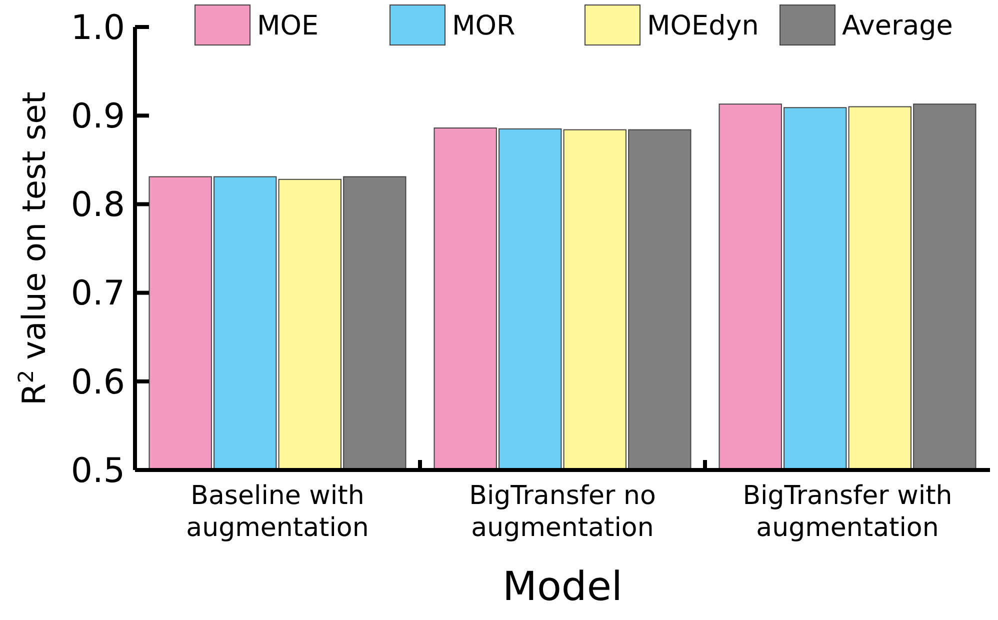  What do you see at coordinates (97, 205) in the screenshot?
I see `y-tick-label: 0.8` at bounding box center [97, 205].